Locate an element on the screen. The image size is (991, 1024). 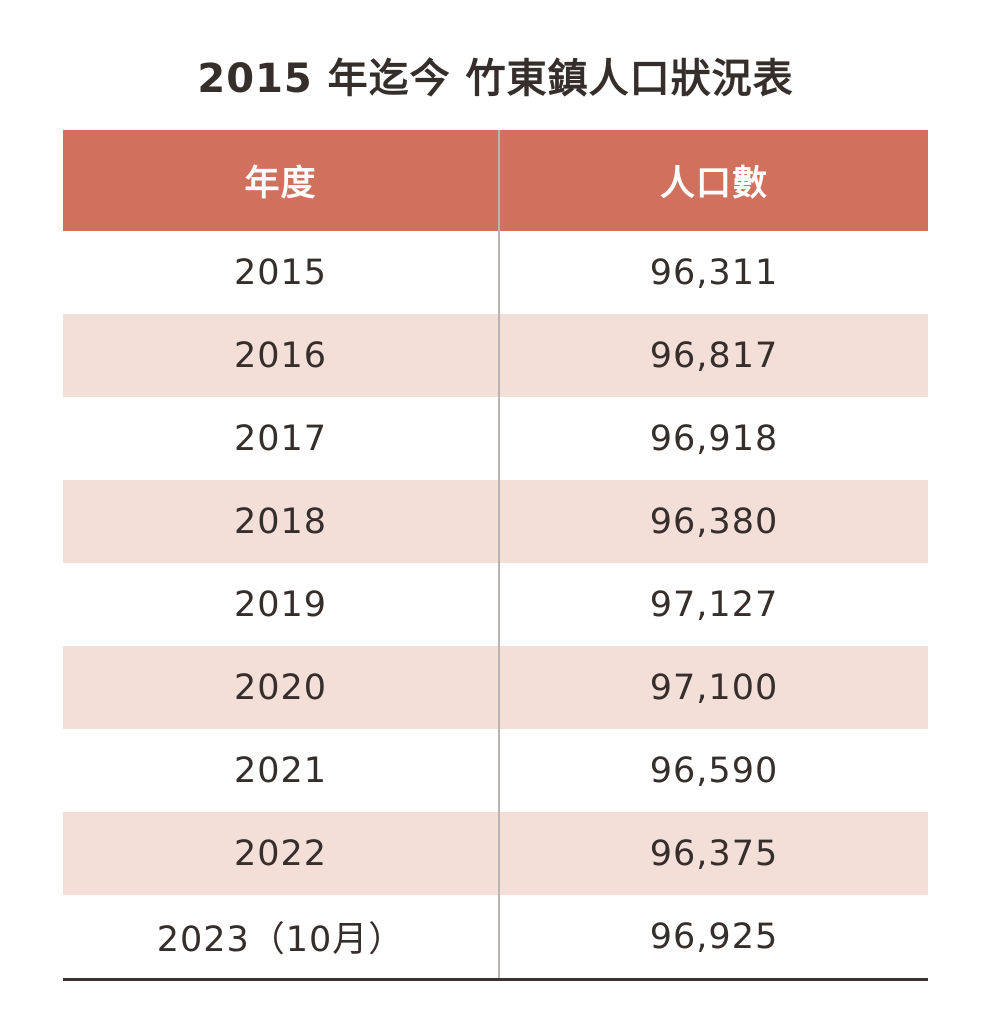
table-row: 2017 96,918 is located at coordinates (495, 438).